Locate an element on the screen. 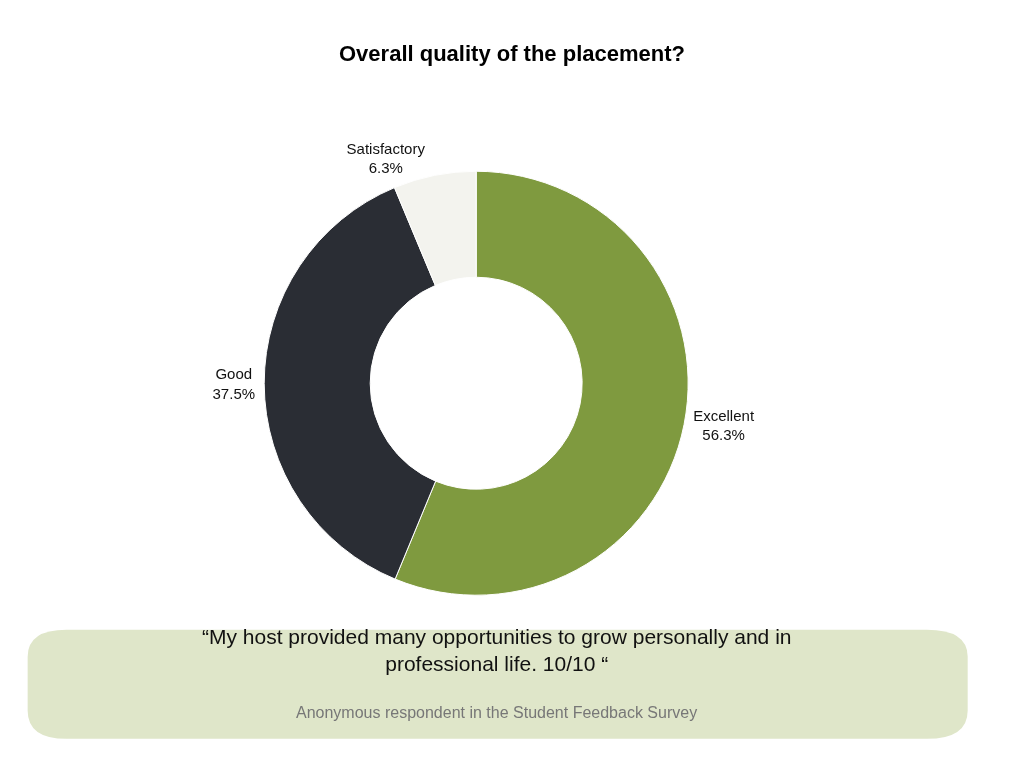  text: “My host provided many opportunities to grow personally and in professional life. 10/10 “ is located at coordinates (497, 650).